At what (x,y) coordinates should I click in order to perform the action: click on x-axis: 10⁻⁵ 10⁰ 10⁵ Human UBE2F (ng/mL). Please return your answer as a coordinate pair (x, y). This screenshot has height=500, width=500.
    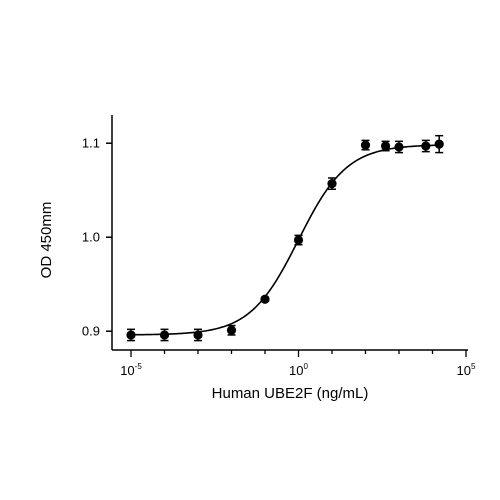
    Looking at the image, I should click on (294, 375).